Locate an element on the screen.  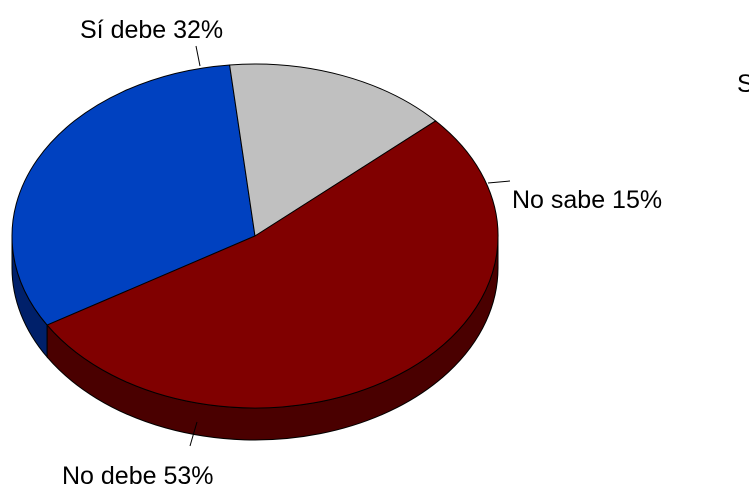
slice-label-si-debe: Sí debe 32% is located at coordinates (151, 30).